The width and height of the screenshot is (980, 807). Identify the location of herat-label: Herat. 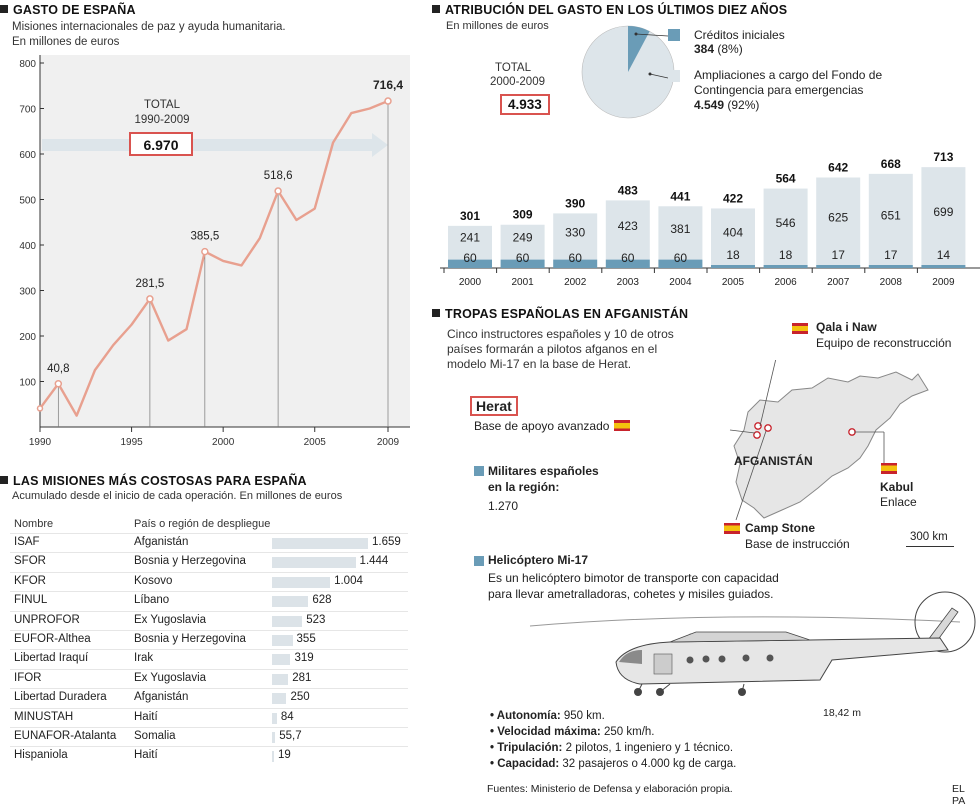
(494, 406).